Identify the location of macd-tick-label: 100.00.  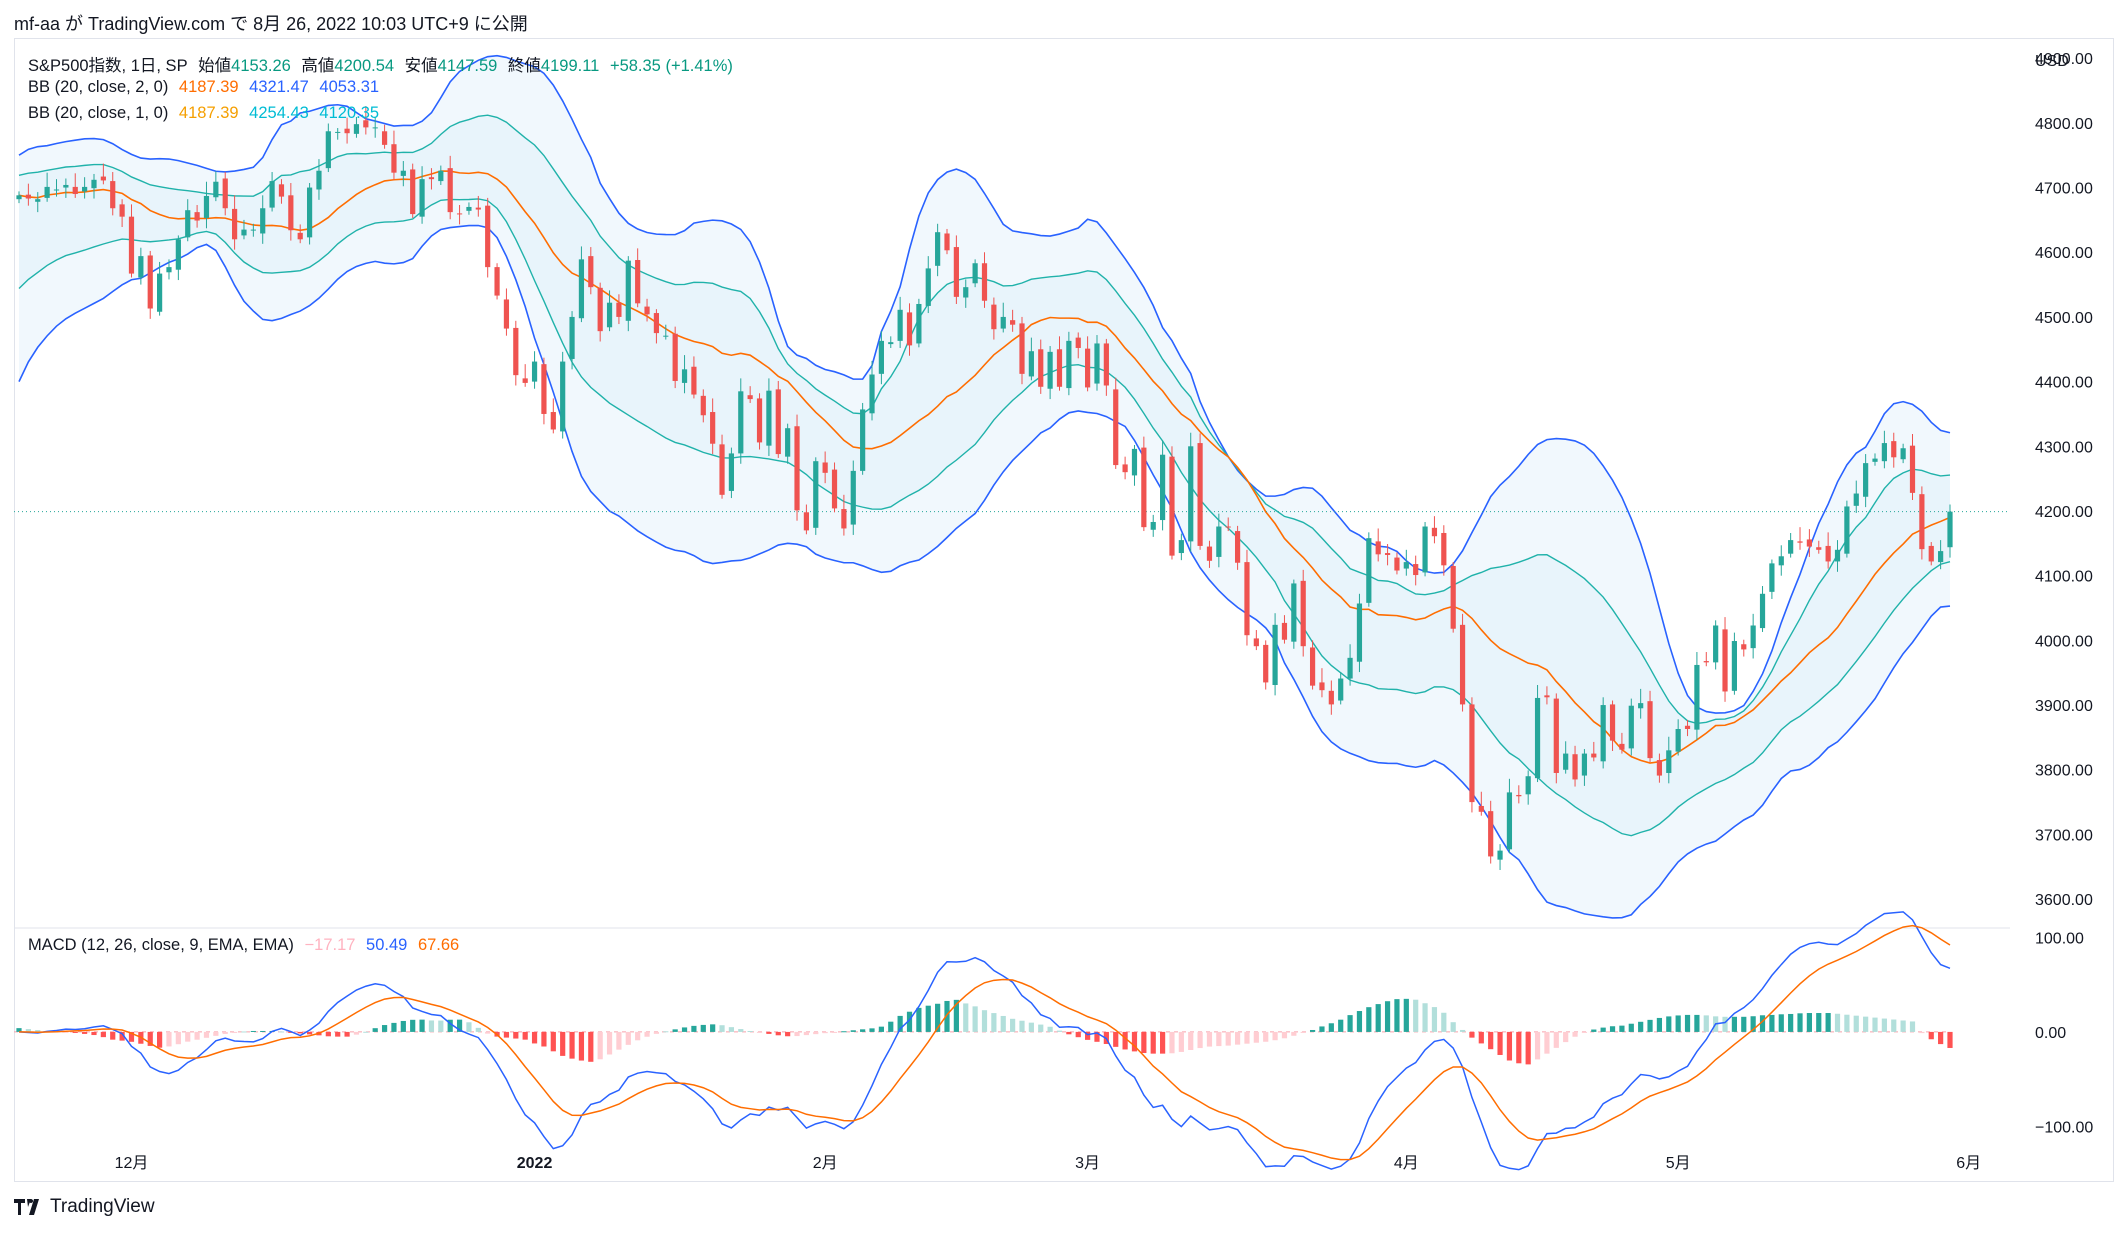
(2059, 938).